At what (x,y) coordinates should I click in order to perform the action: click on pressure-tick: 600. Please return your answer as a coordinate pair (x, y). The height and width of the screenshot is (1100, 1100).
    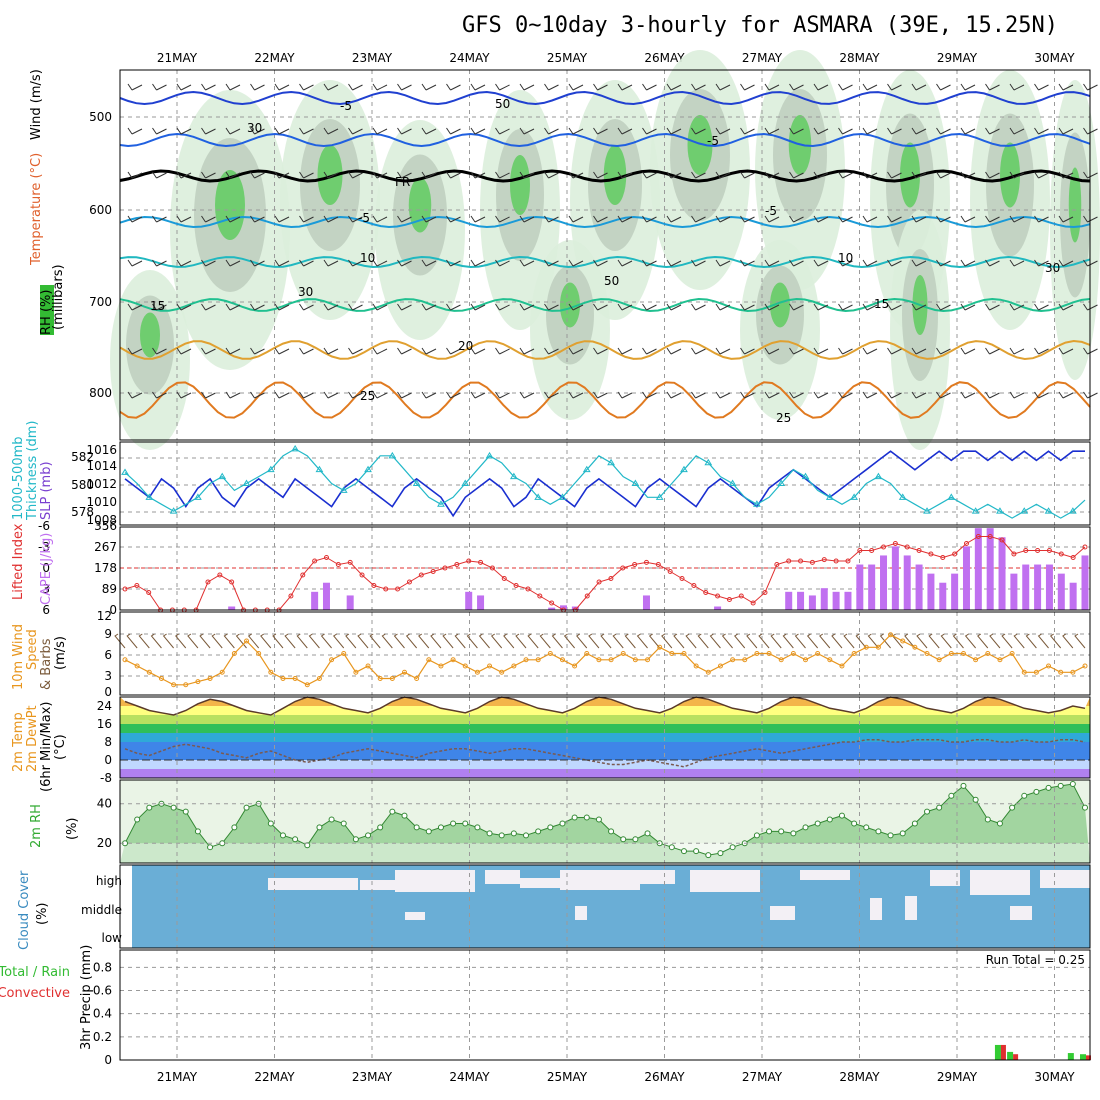
    Looking at the image, I should click on (100, 210).